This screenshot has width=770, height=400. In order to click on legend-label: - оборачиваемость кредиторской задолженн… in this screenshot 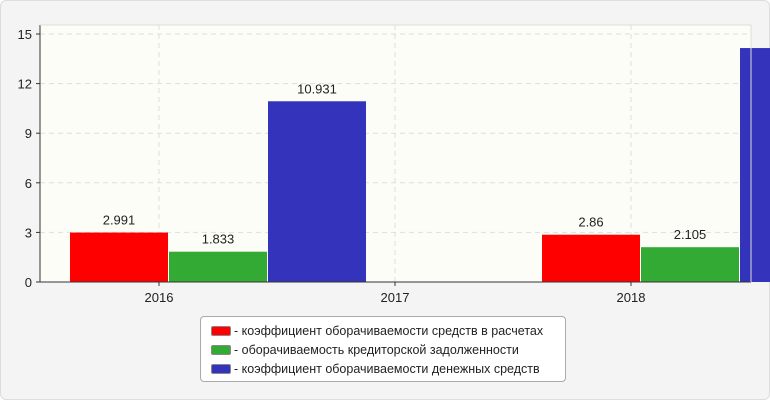, I will do `click(376, 349)`.